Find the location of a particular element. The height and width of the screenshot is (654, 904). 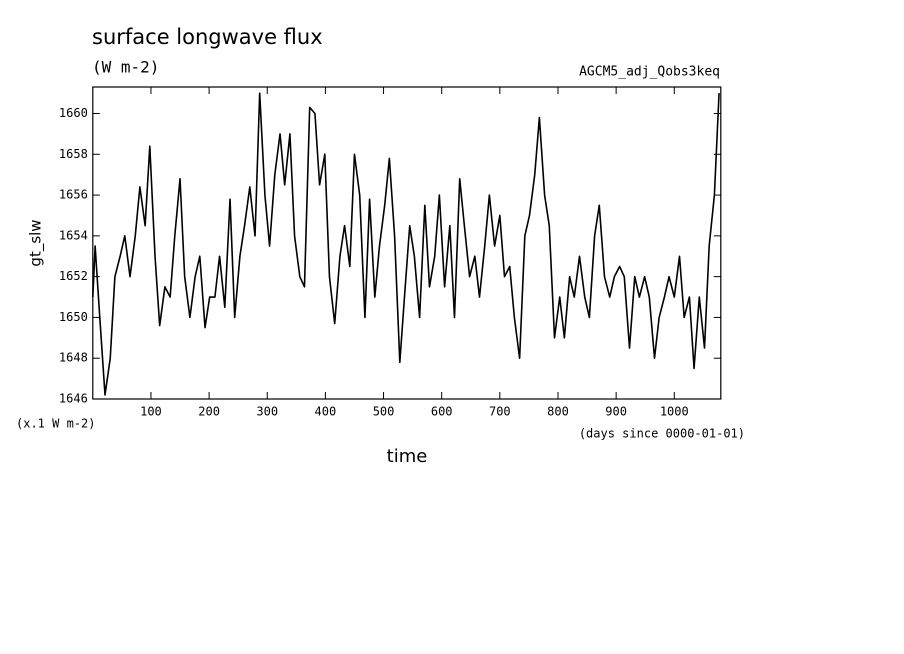

x-tick-label: 600 is located at coordinates (442, 412).